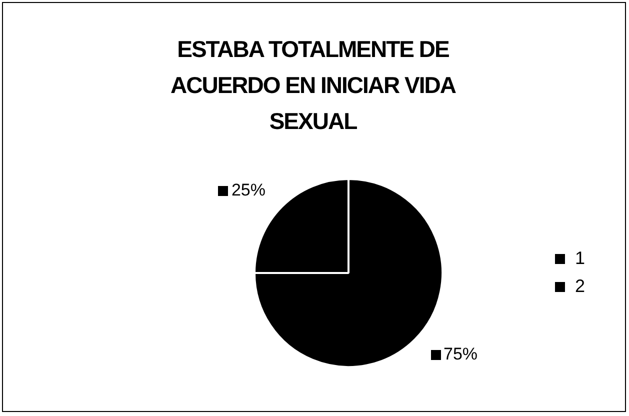  What do you see at coordinates (461, 354) in the screenshot?
I see `data-label: 75%` at bounding box center [461, 354].